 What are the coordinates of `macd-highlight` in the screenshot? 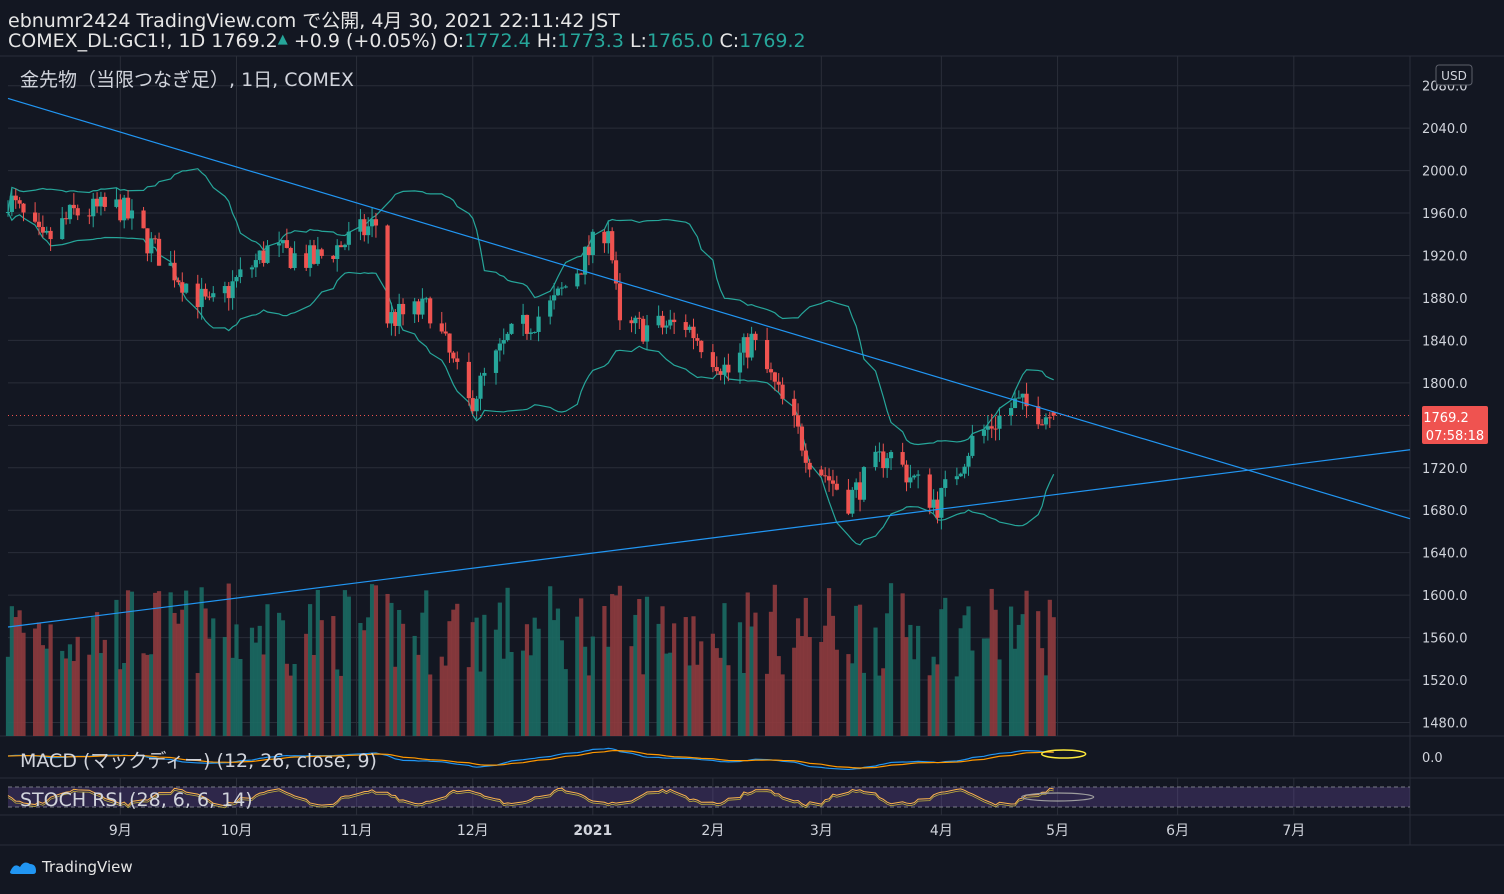 It's located at (1063, 754).